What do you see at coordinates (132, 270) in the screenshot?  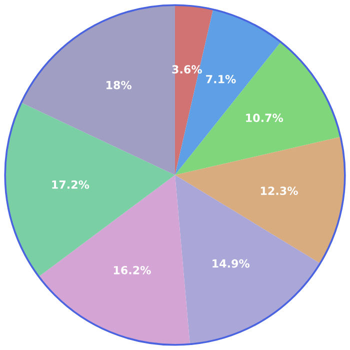 I see `data-label: 16.2%` at bounding box center [132, 270].